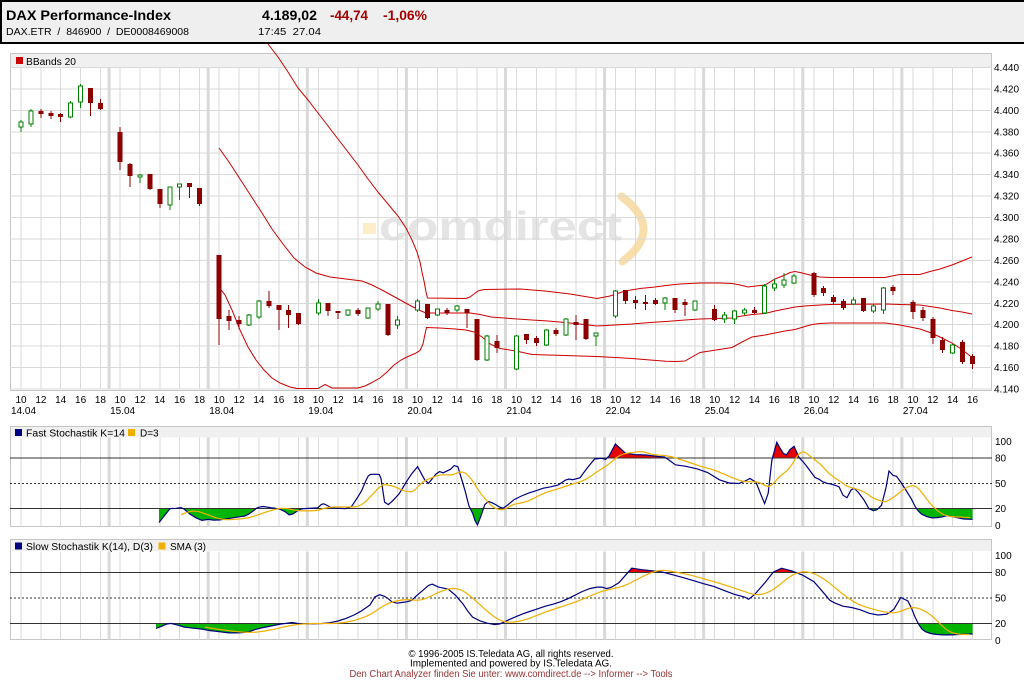 The width and height of the screenshot is (1024, 684). What do you see at coordinates (1006, 68) in the screenshot?
I see `svg-text: 4.440` at bounding box center [1006, 68].